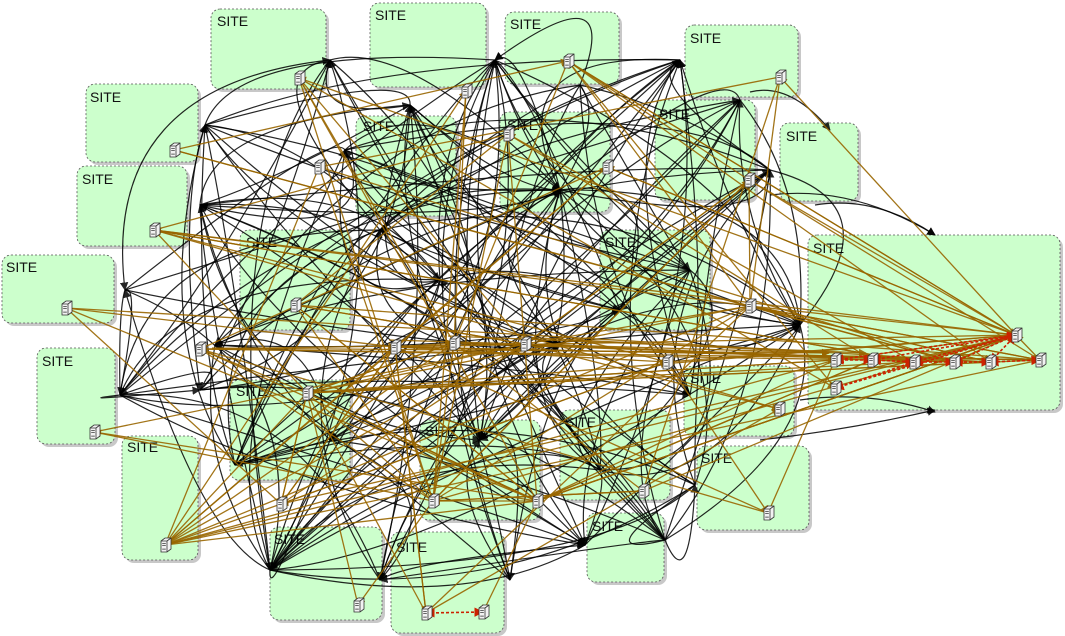 This screenshot has width=1065, height=636. I want to click on tertiary-link, so click(454, 612).